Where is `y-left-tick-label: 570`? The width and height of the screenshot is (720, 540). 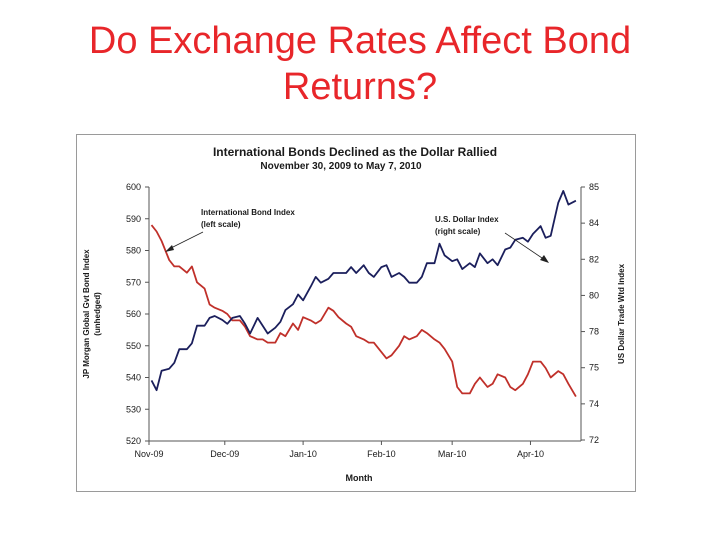 y-left-tick-label: 570 is located at coordinates (133, 282).